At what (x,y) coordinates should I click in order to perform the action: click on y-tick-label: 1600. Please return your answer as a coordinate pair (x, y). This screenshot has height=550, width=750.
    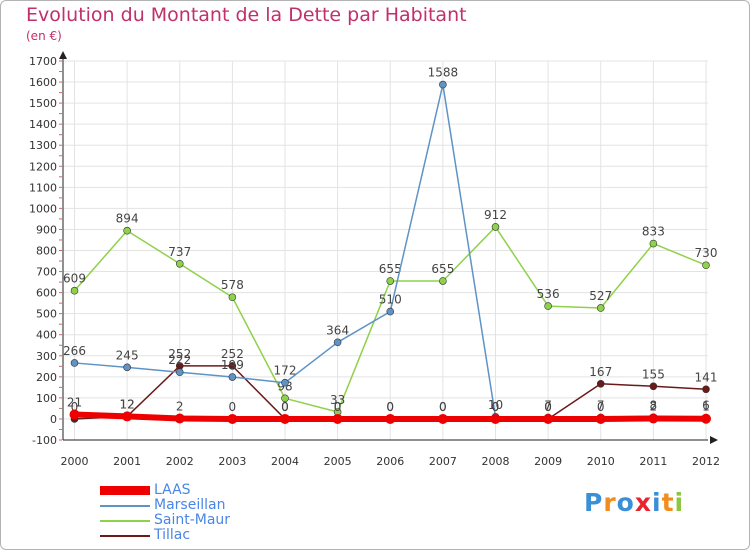
    Looking at the image, I should click on (43, 82).